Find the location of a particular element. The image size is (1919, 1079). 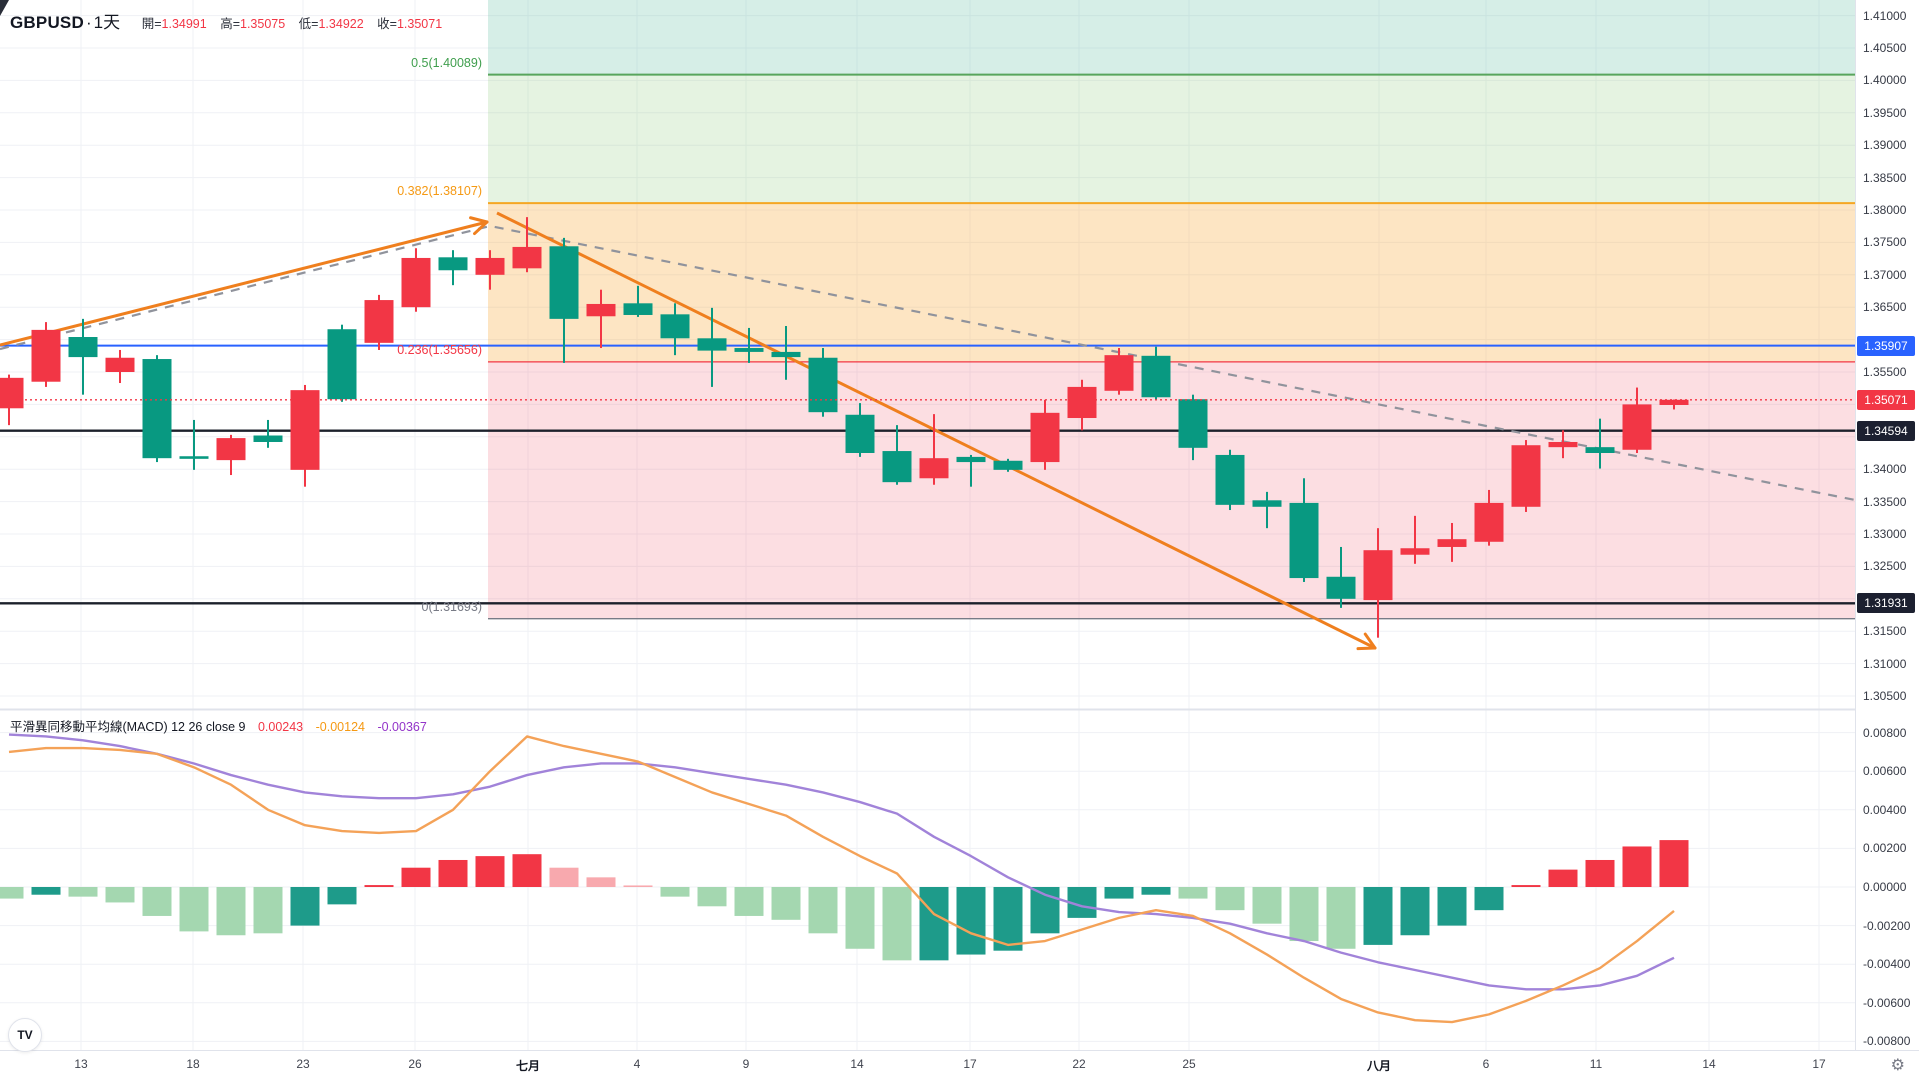

macd-hist-value: 0.00243 is located at coordinates (280, 727).